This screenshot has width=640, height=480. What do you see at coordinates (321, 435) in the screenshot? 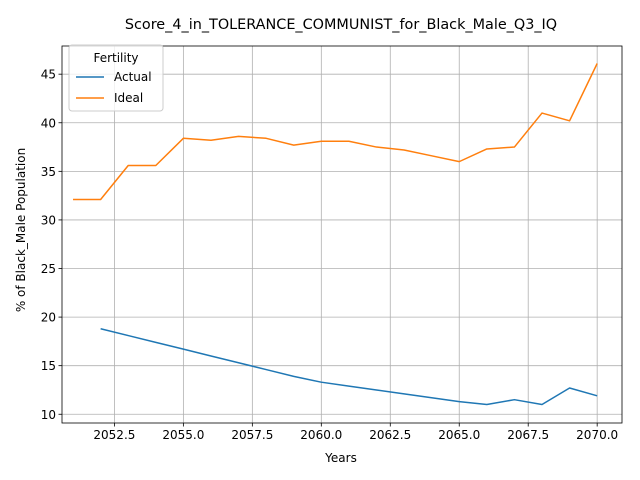
I see `x-tick-label: 2060.0` at bounding box center [321, 435].